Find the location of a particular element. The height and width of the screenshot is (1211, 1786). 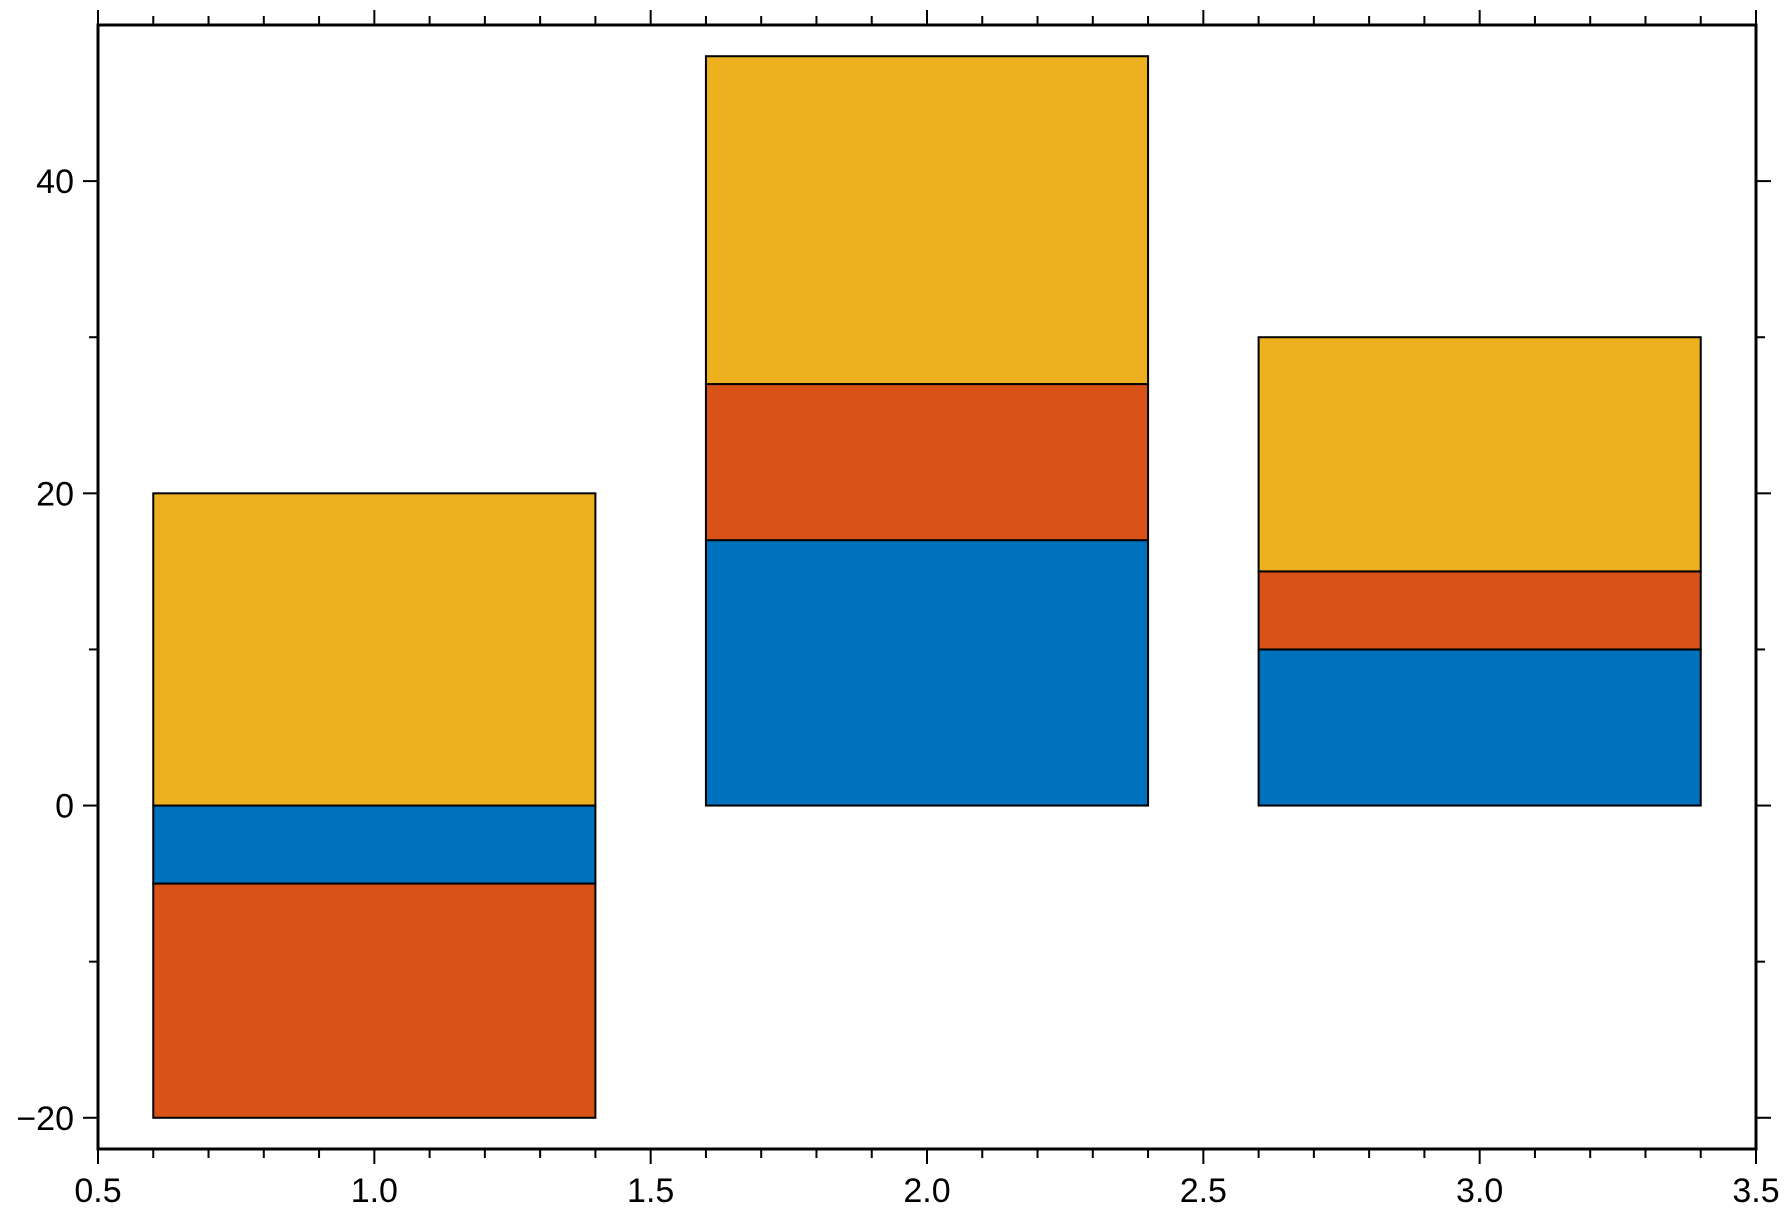

y-tick-label: −20 is located at coordinates (45, 1119).